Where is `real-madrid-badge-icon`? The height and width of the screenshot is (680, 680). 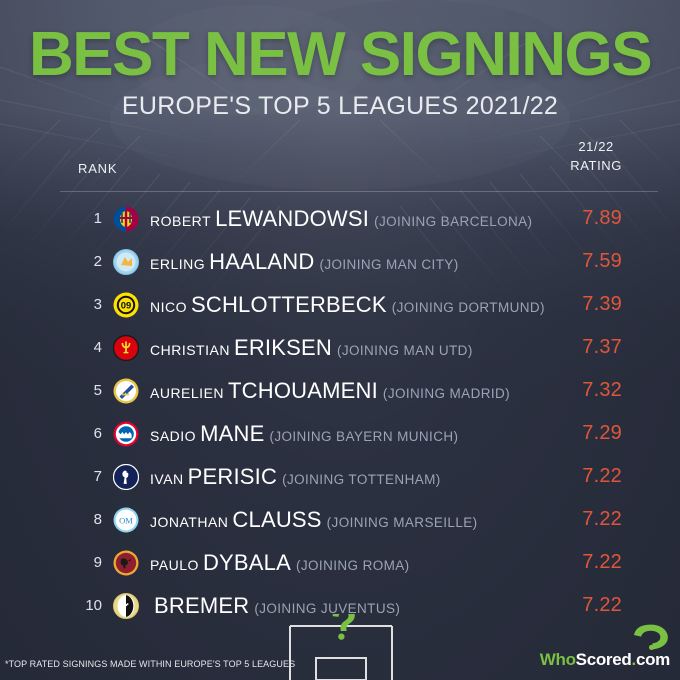 real-madrid-badge-icon is located at coordinates (126, 391).